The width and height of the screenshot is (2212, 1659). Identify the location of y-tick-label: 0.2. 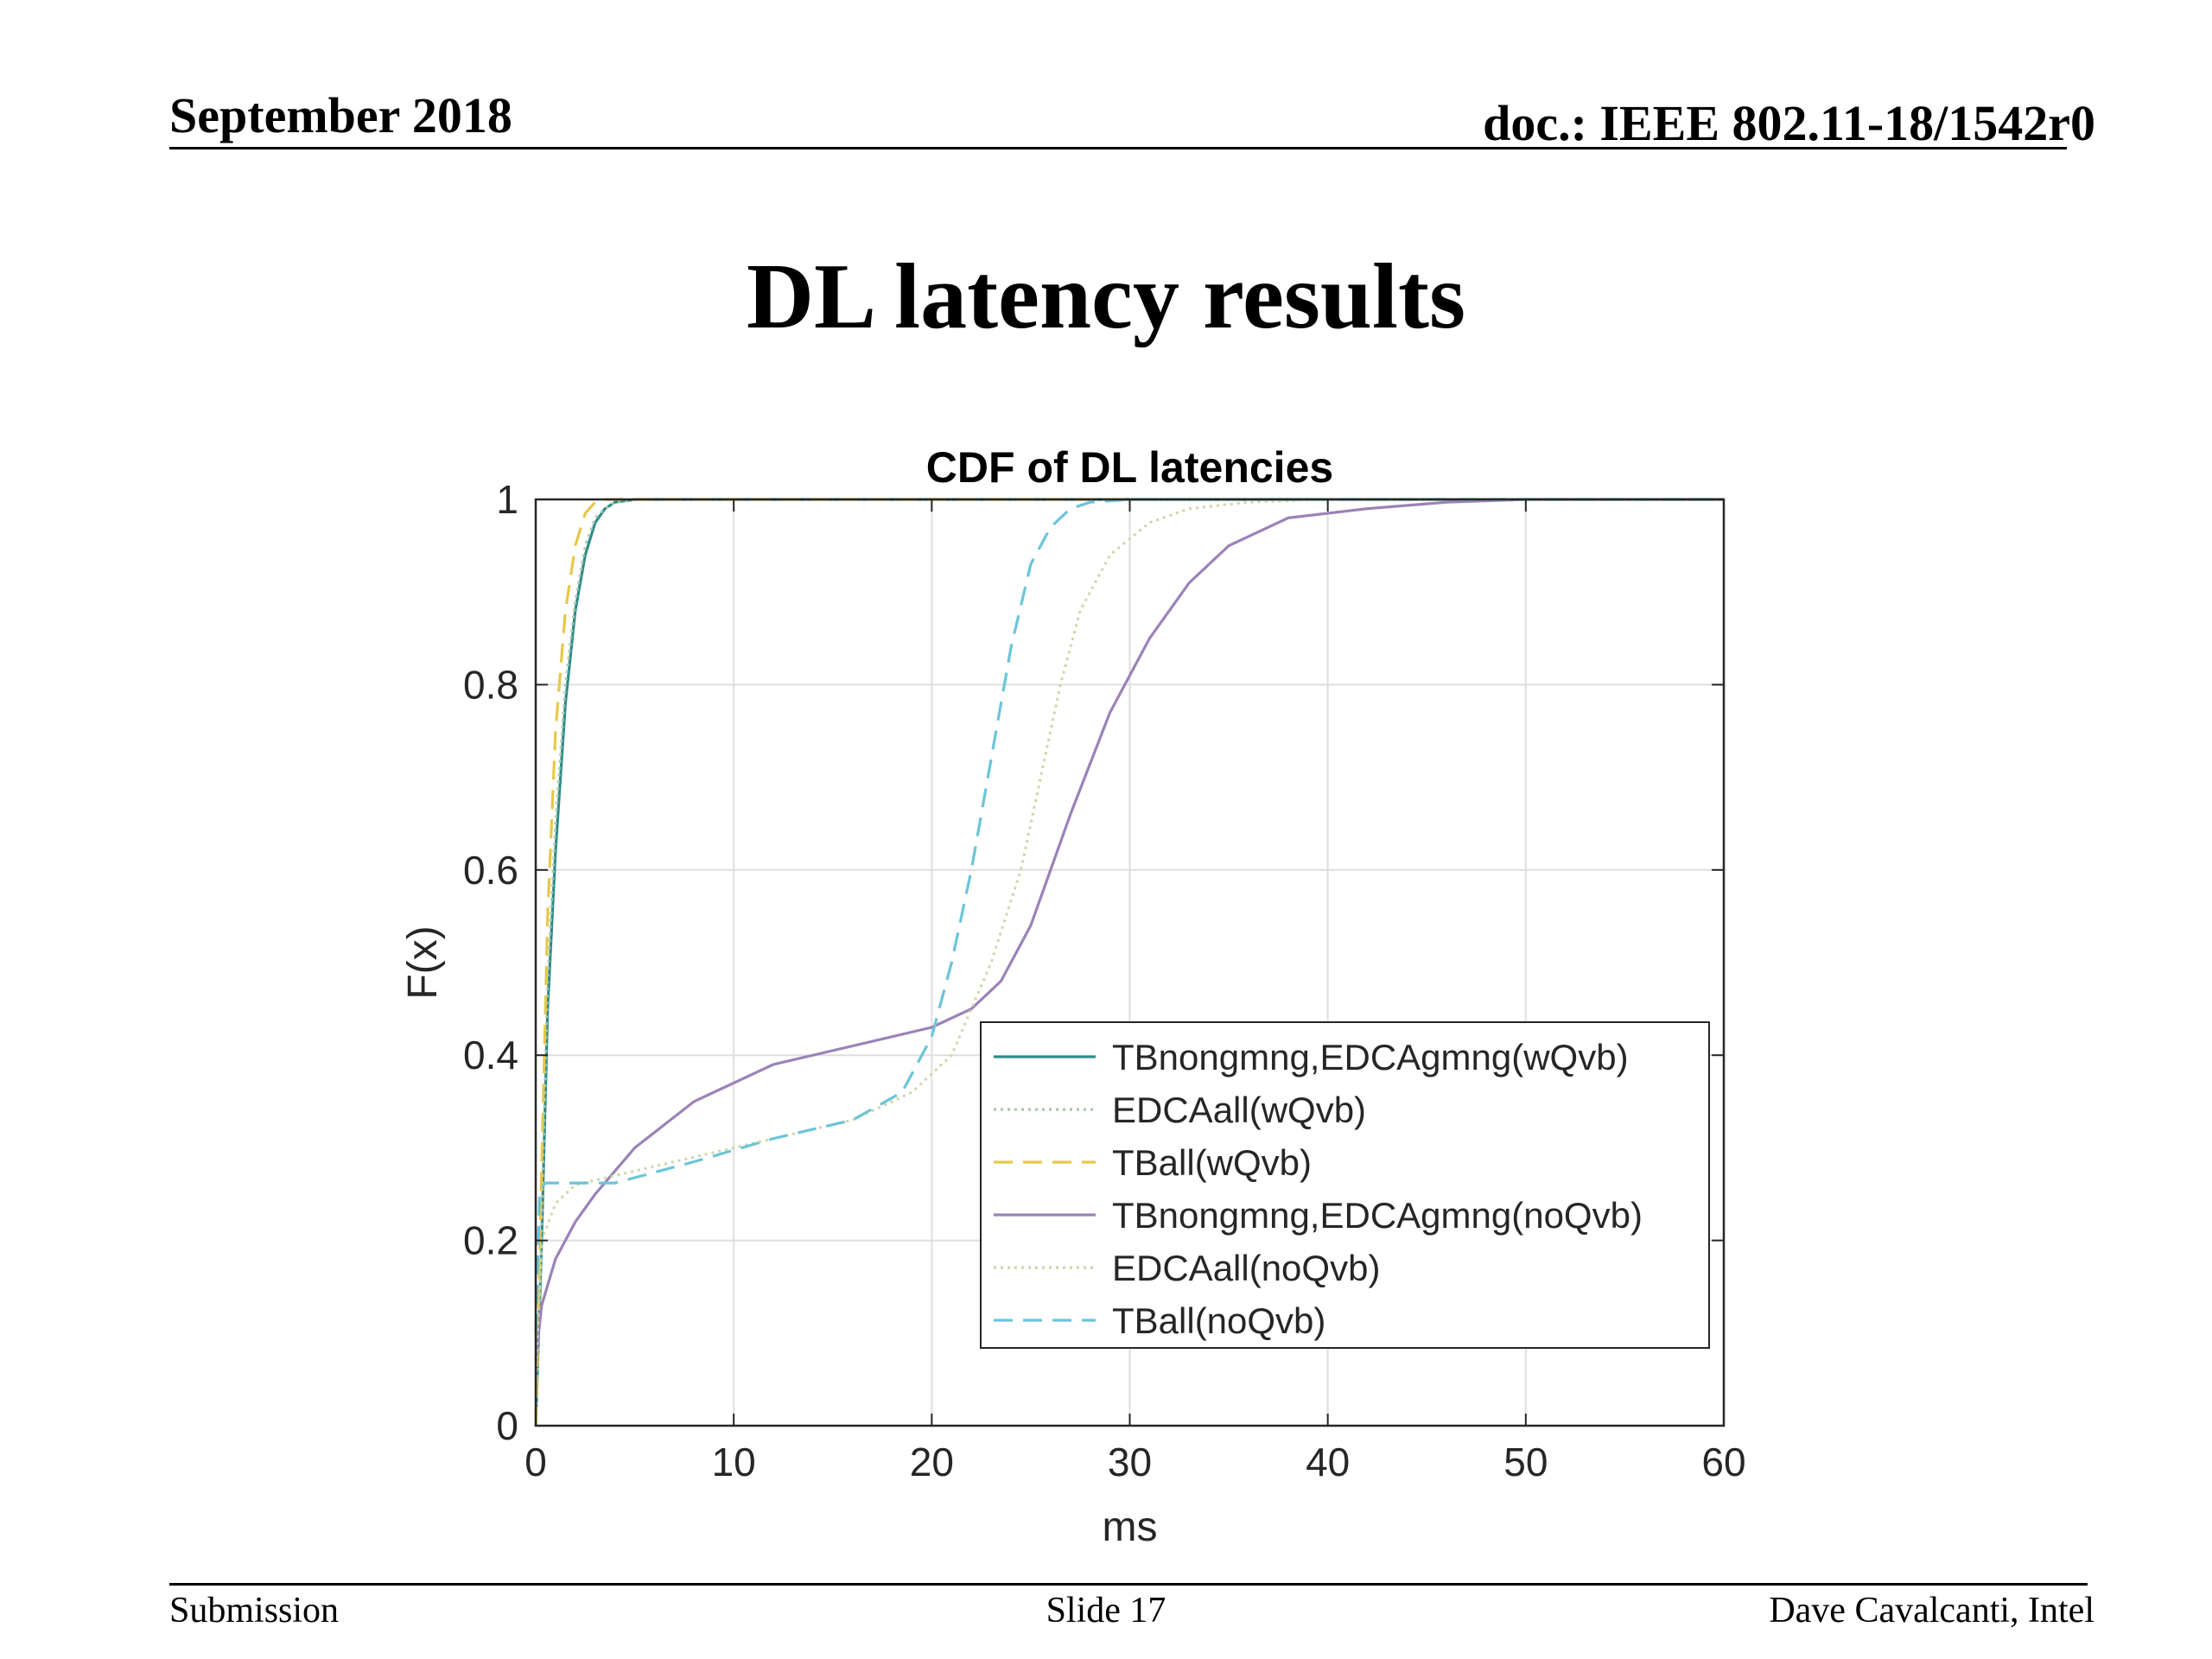
(490, 1240).